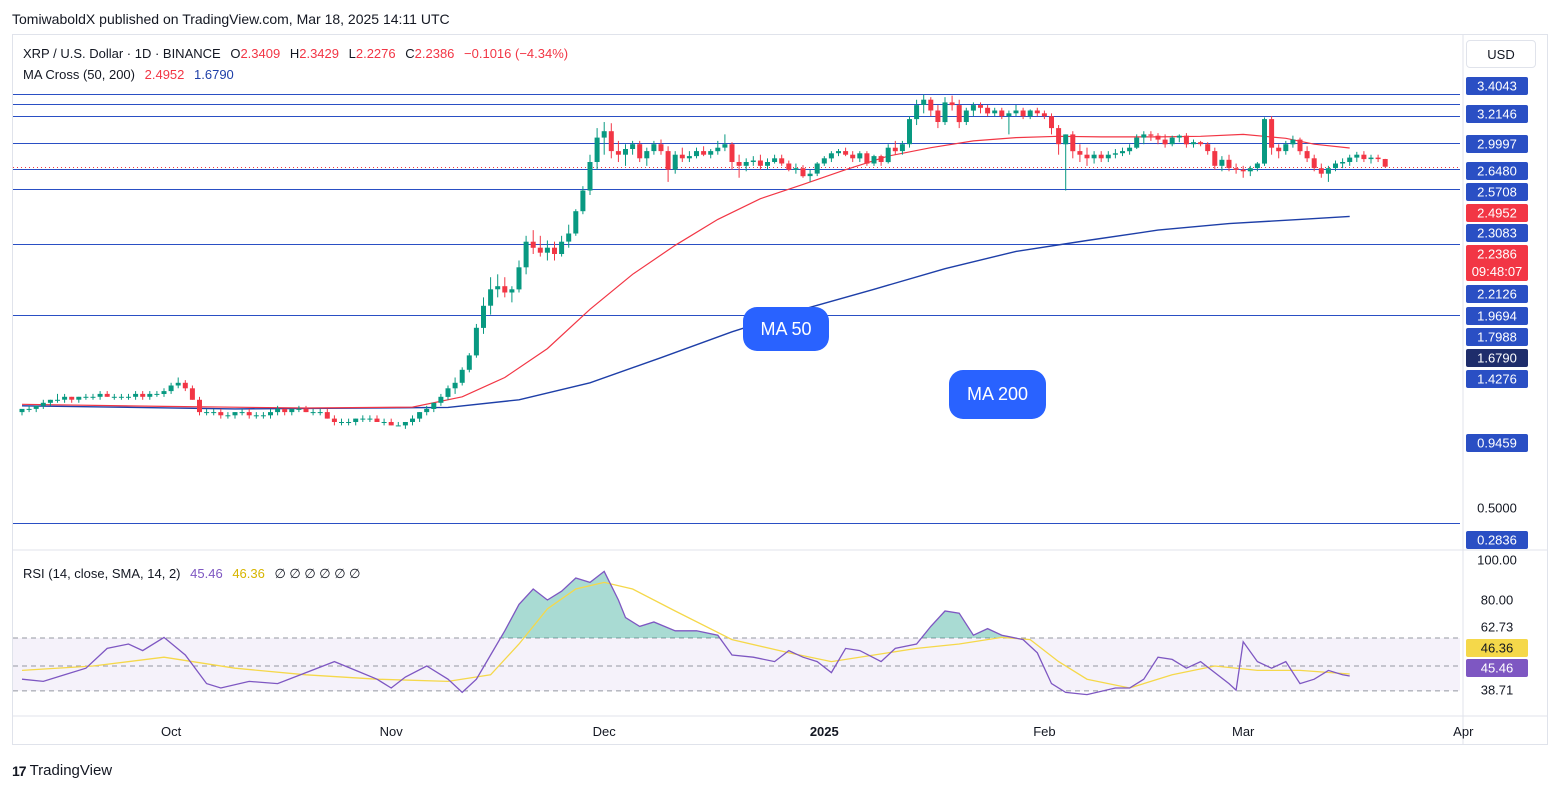 This screenshot has height=792, width=1561. I want to click on open-value: 2.3409, so click(260, 53).